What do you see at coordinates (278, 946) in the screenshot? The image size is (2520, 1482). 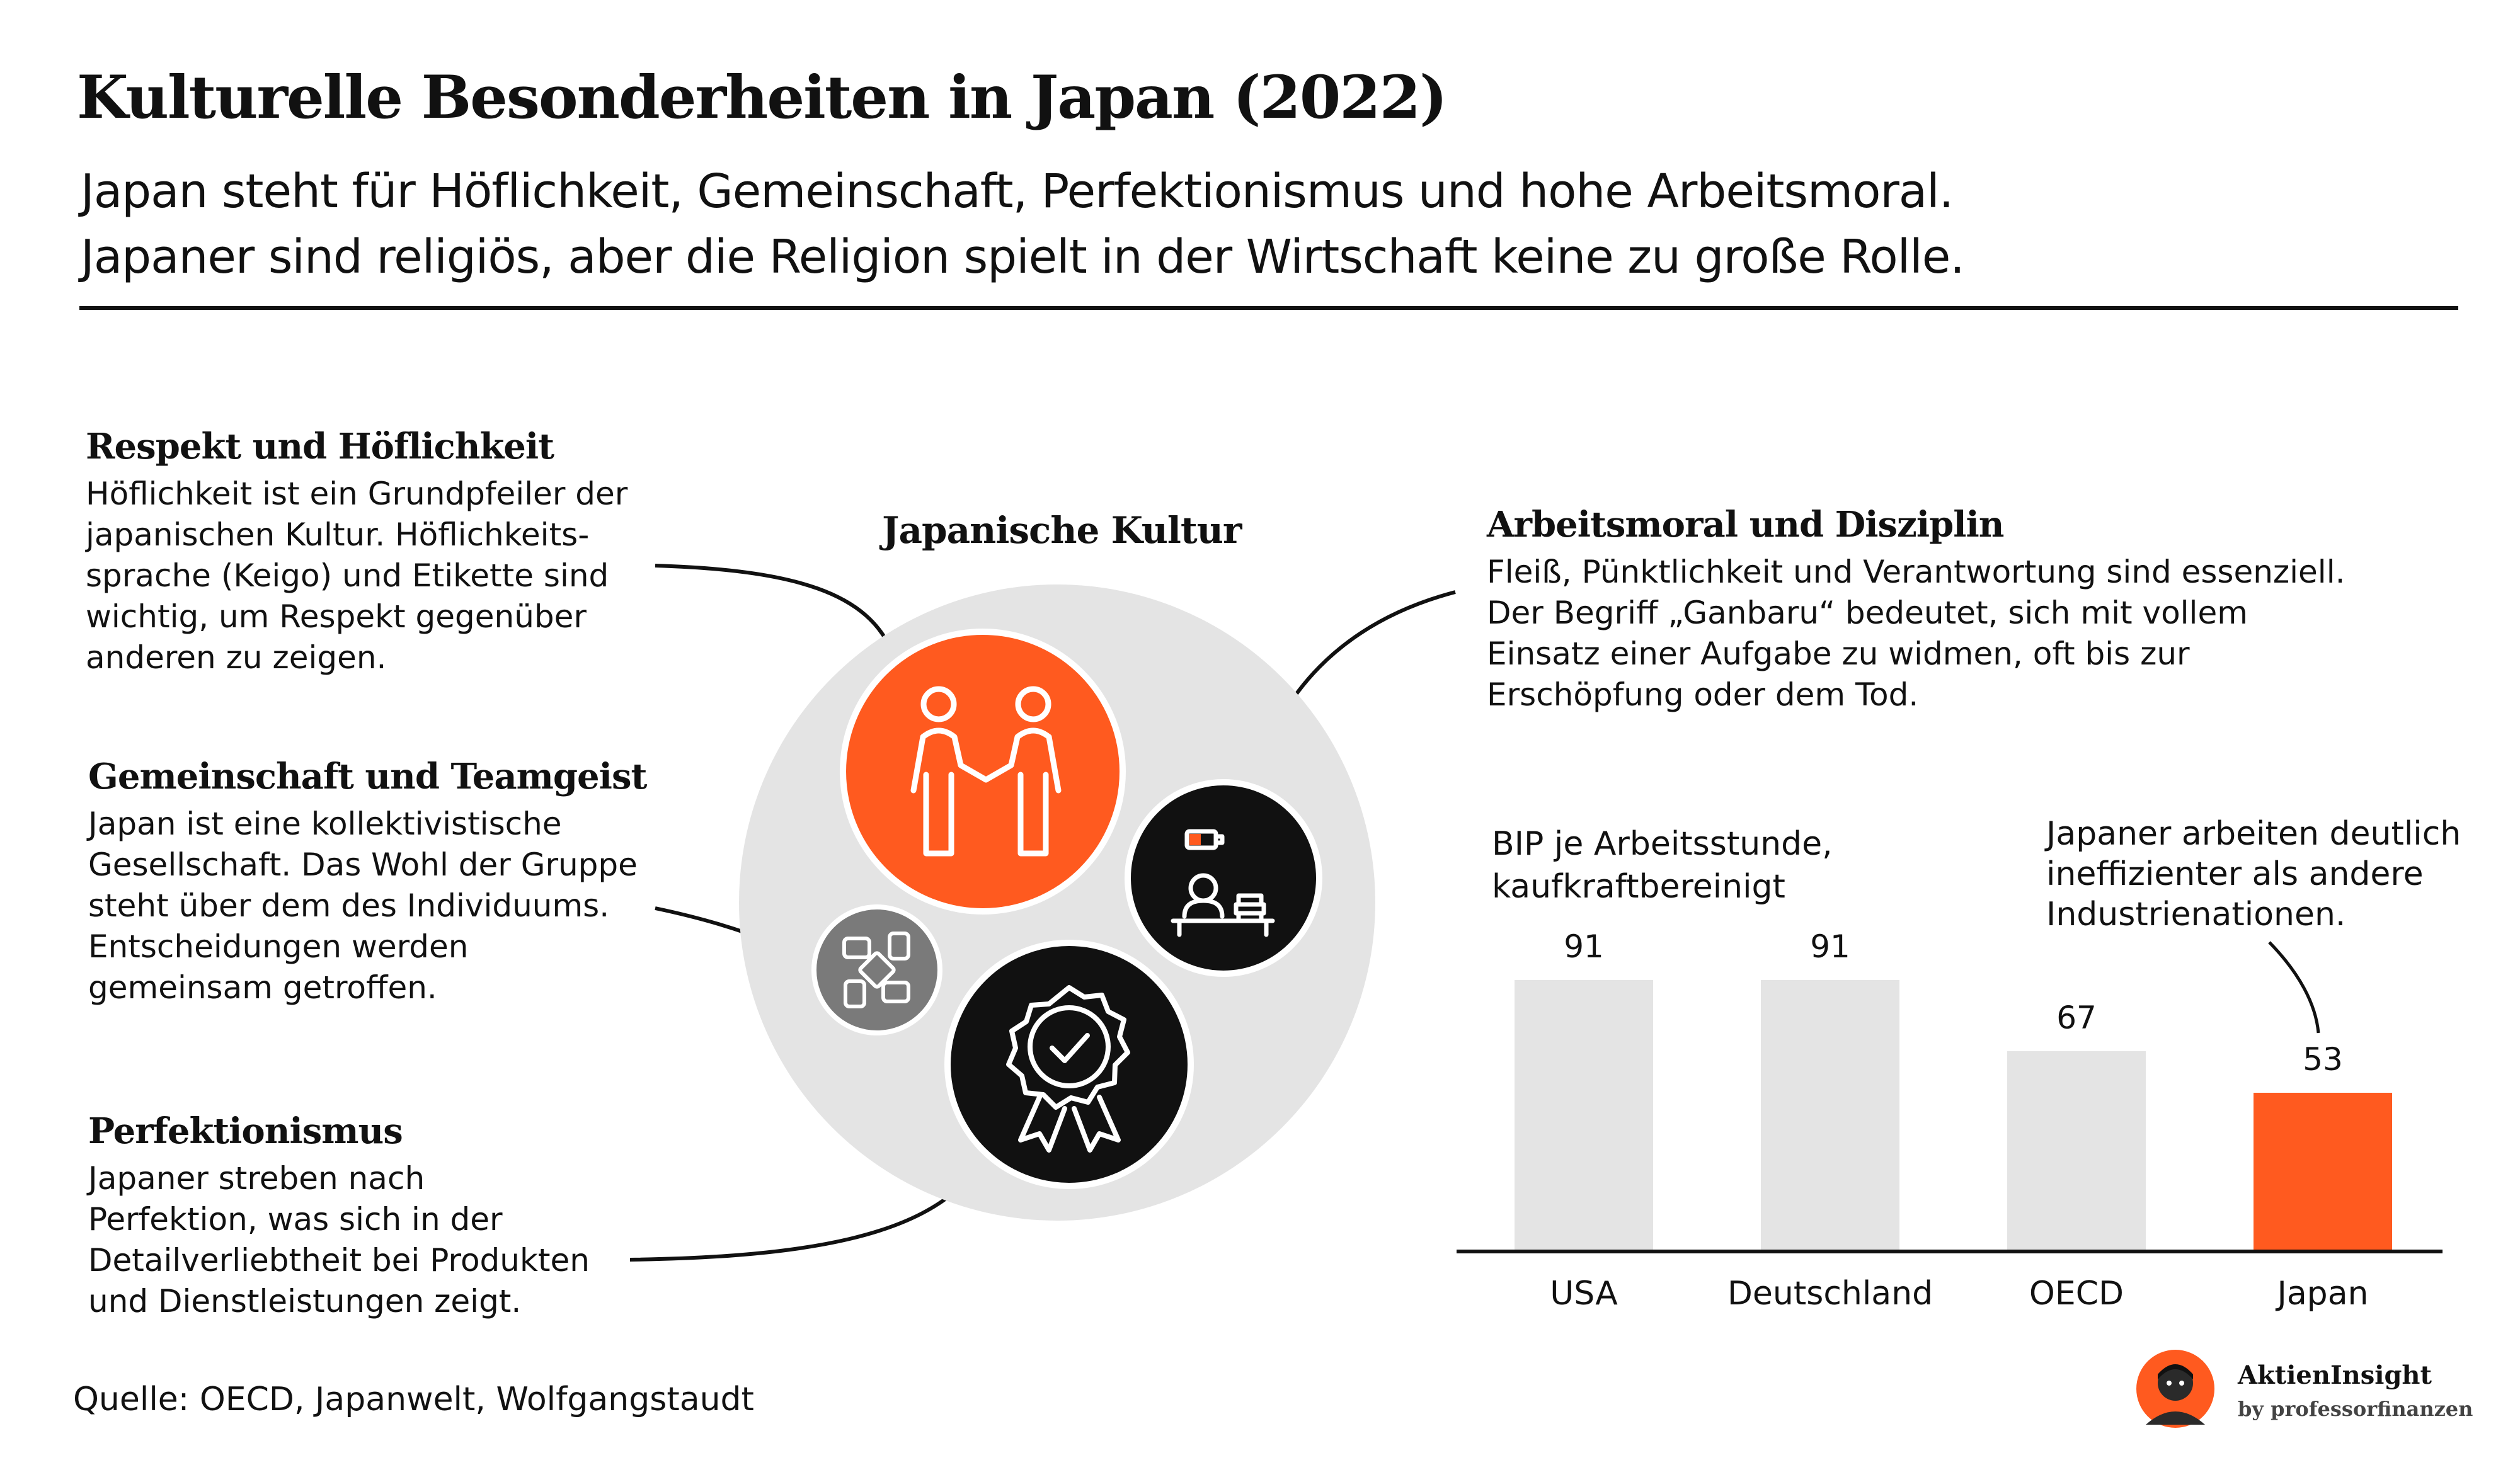 I see `body-line: Entscheidungen werden` at bounding box center [278, 946].